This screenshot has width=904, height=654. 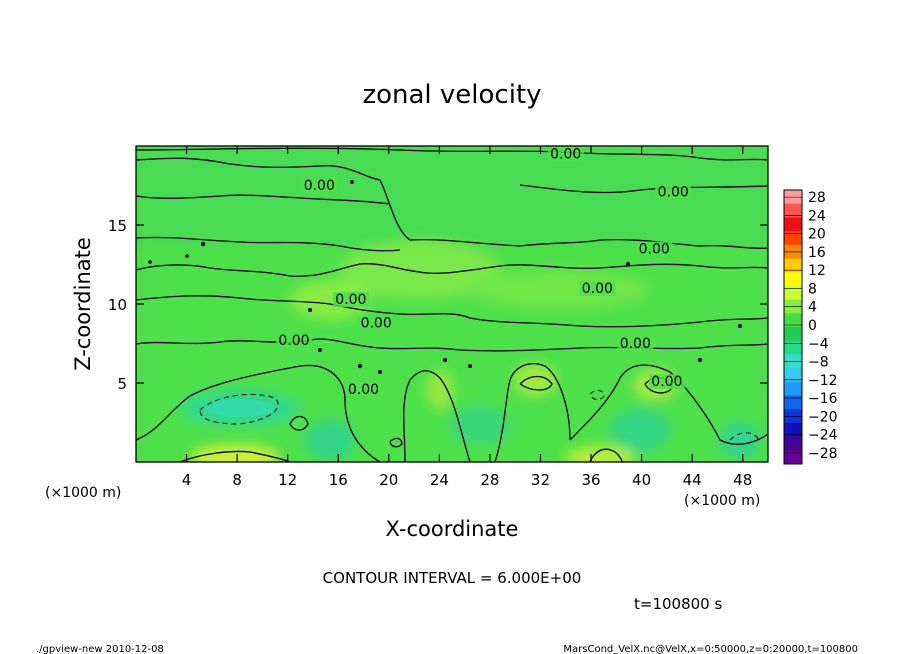 I want to click on colorbar-label: 8, so click(x=812, y=289).